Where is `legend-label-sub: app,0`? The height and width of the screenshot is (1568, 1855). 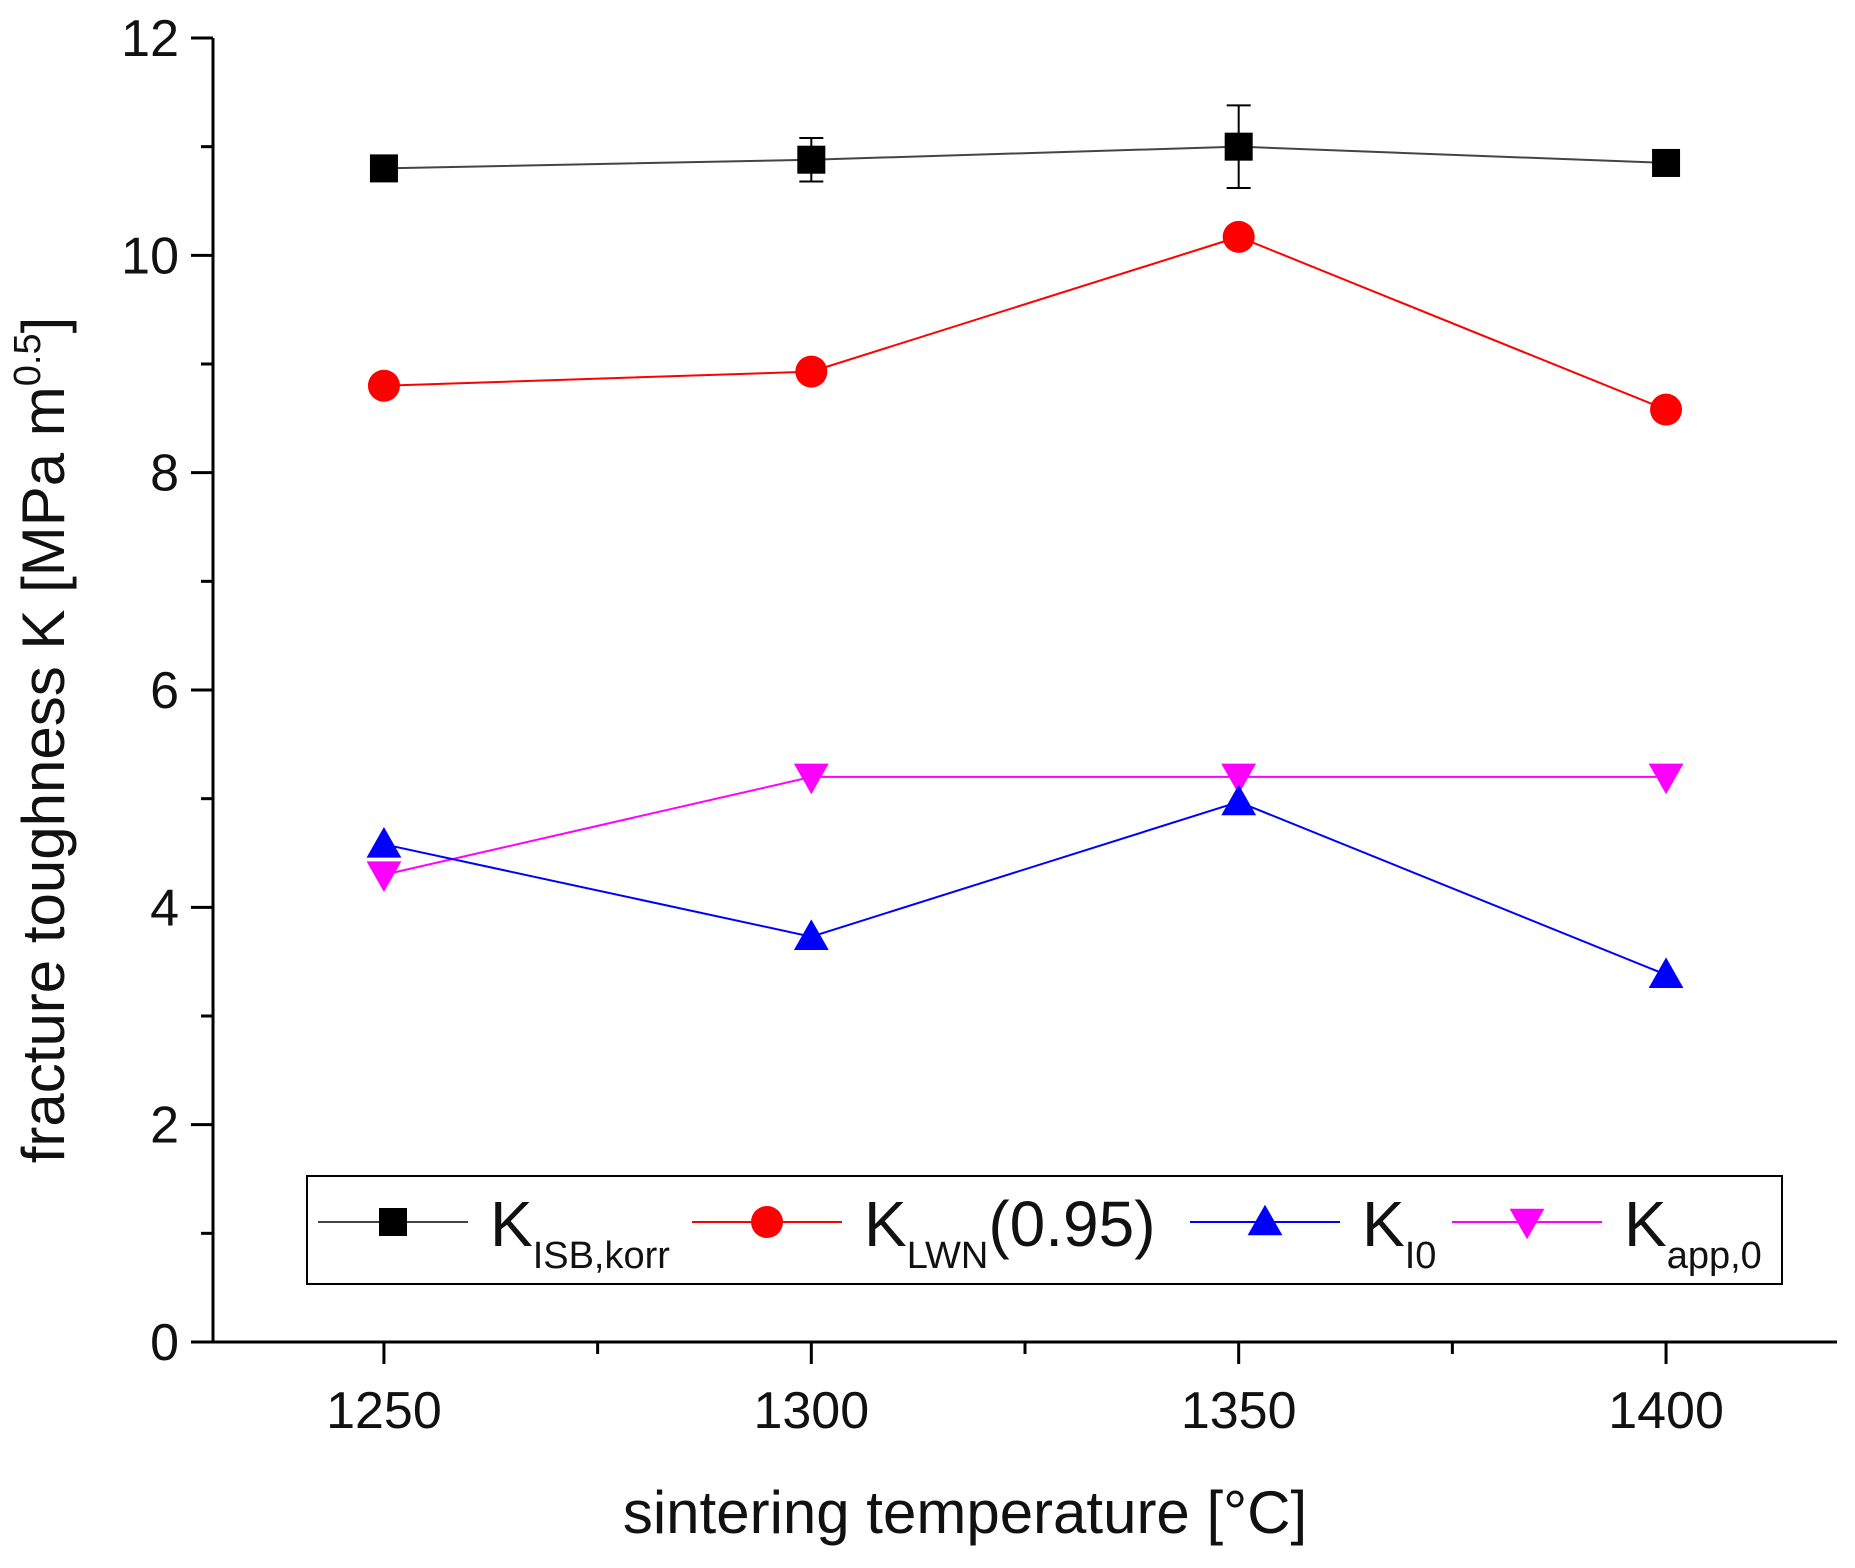
legend-label-sub: app,0 is located at coordinates (1714, 1256).